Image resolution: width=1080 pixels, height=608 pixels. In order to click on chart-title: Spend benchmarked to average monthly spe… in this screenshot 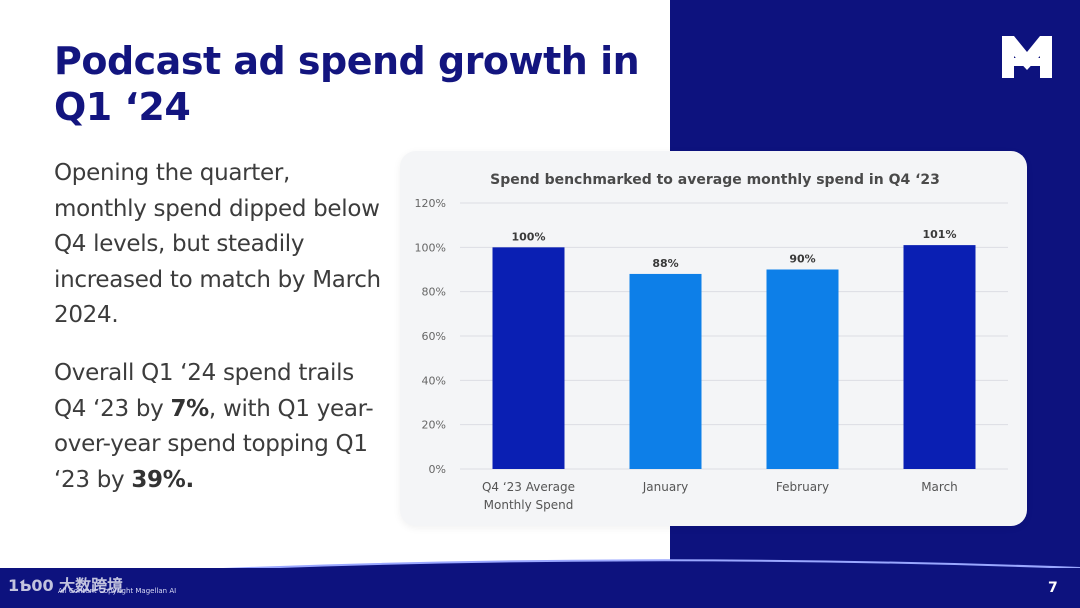, I will do `click(715, 180)`.